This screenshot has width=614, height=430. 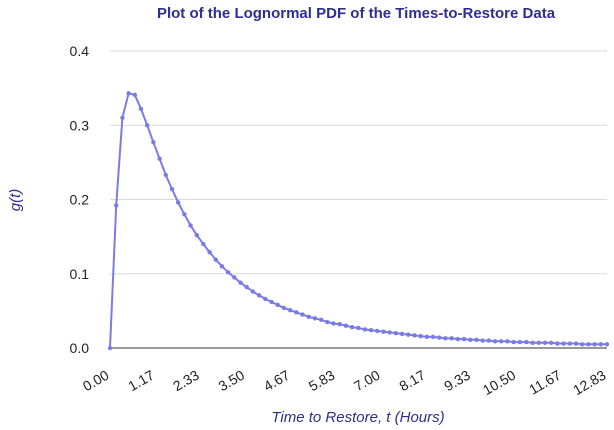 I want to click on x-tick-label: 8.17, so click(x=412, y=381).